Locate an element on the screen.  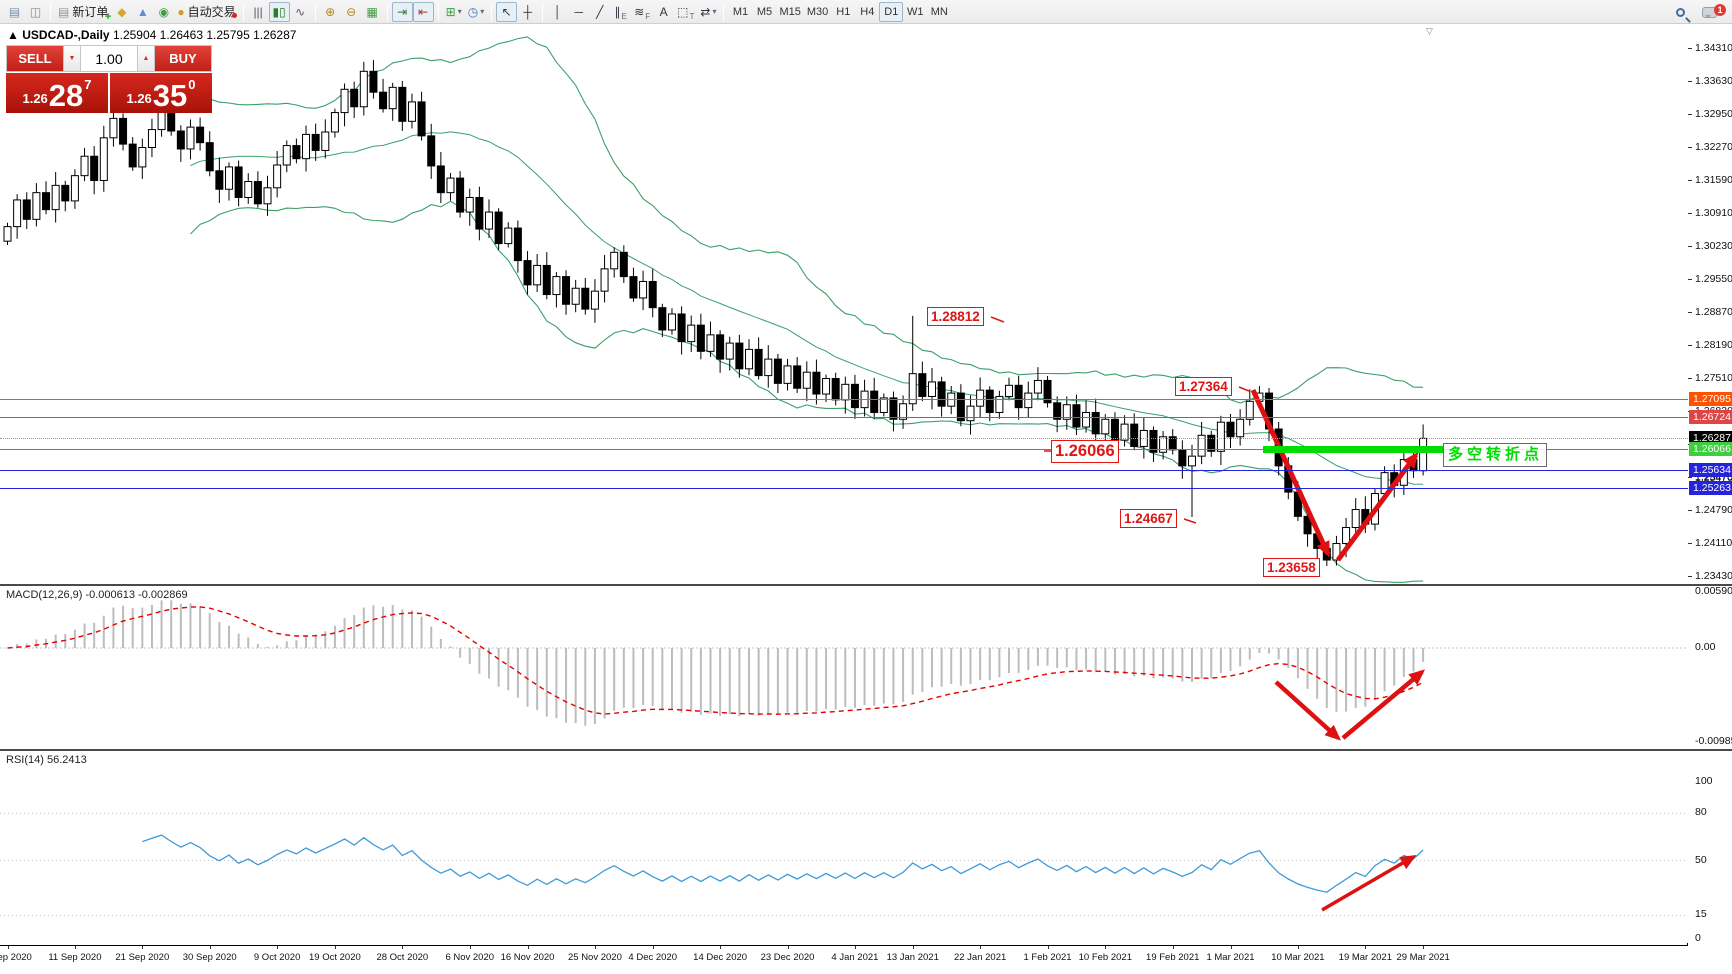
label-tool-icon: ⬚ is located at coordinates (683, 11).